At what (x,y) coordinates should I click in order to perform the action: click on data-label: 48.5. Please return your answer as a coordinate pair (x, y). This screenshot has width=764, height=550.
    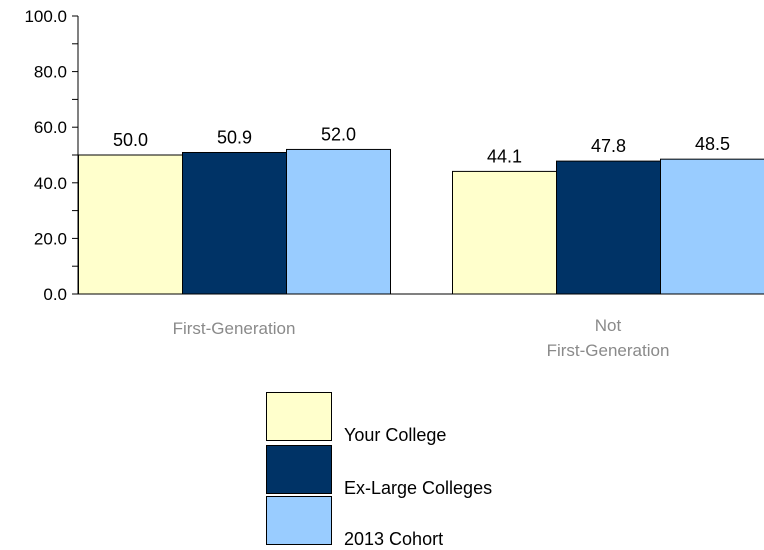
    Looking at the image, I should click on (712, 144).